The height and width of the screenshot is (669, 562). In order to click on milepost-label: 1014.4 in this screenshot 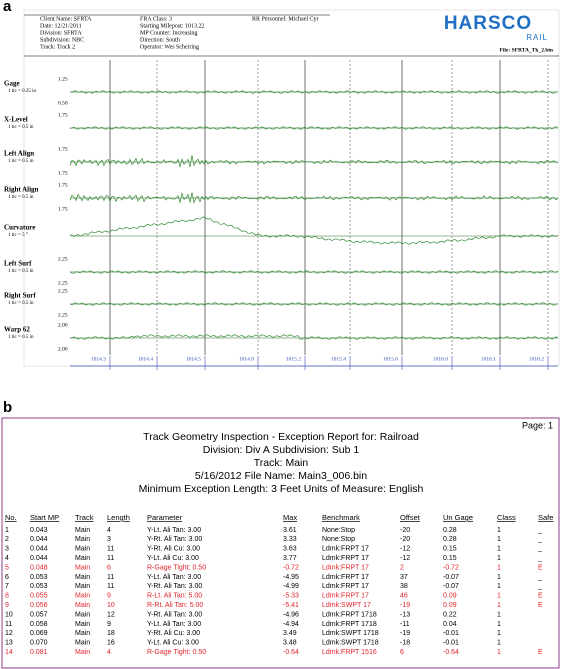, I will do `click(145, 359)`.